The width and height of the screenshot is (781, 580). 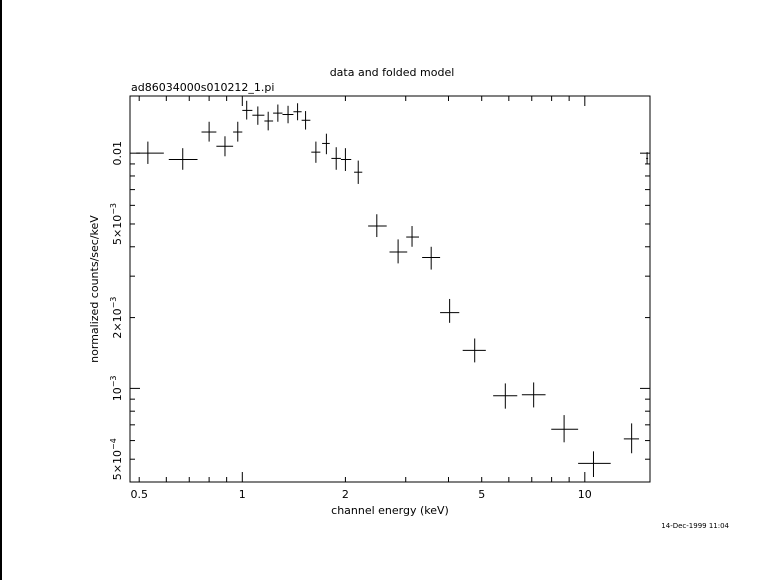 What do you see at coordinates (202, 87) in the screenshot?
I see `chart-subtitle: ad86034000s010212_1.pi` at bounding box center [202, 87].